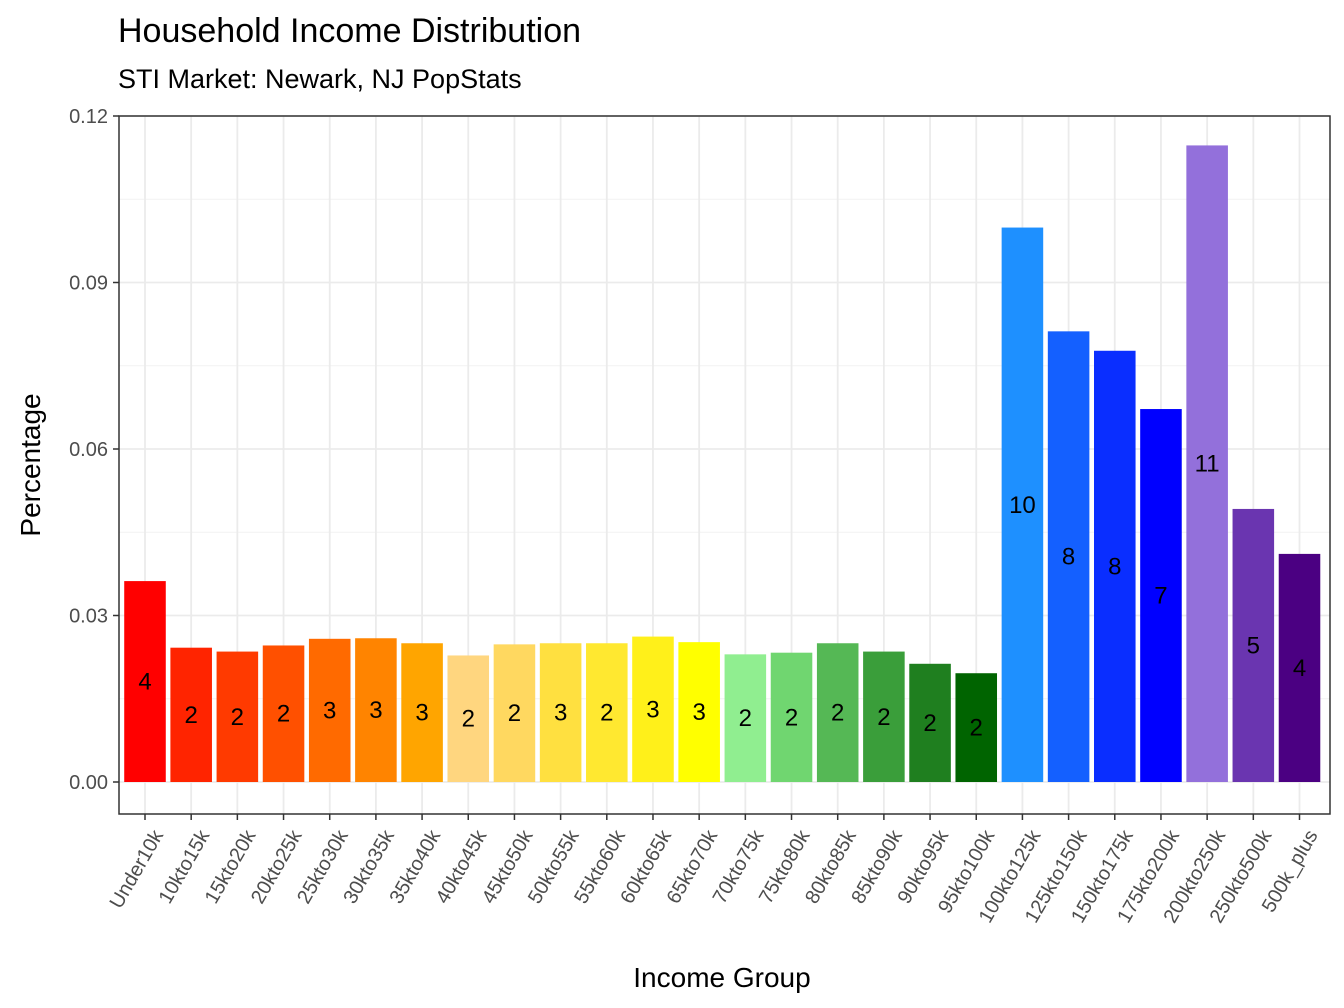  I want to click on x-axis-title: Income Group, so click(721, 977).